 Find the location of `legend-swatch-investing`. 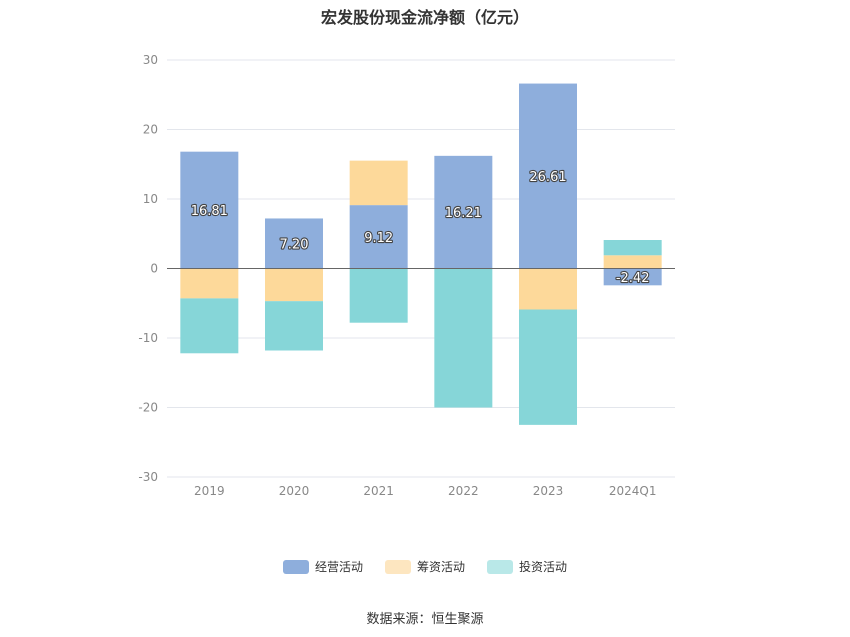

legend-swatch-investing is located at coordinates (500, 566).